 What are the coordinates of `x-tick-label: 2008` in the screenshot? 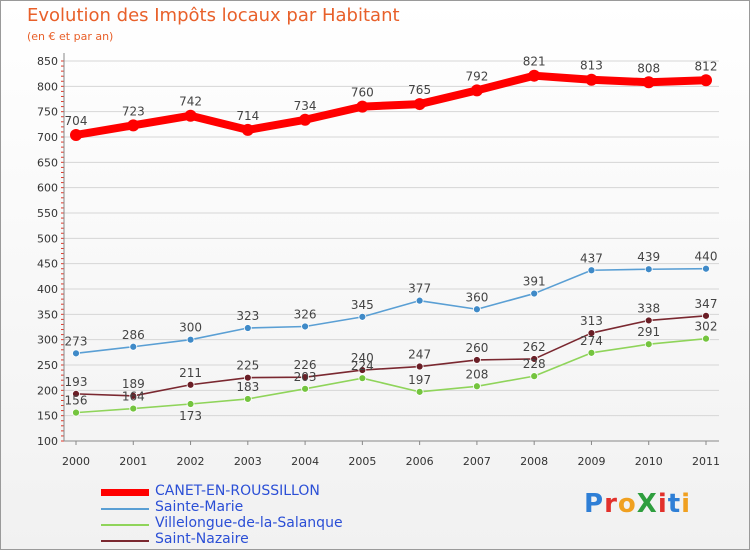 It's located at (534, 461).